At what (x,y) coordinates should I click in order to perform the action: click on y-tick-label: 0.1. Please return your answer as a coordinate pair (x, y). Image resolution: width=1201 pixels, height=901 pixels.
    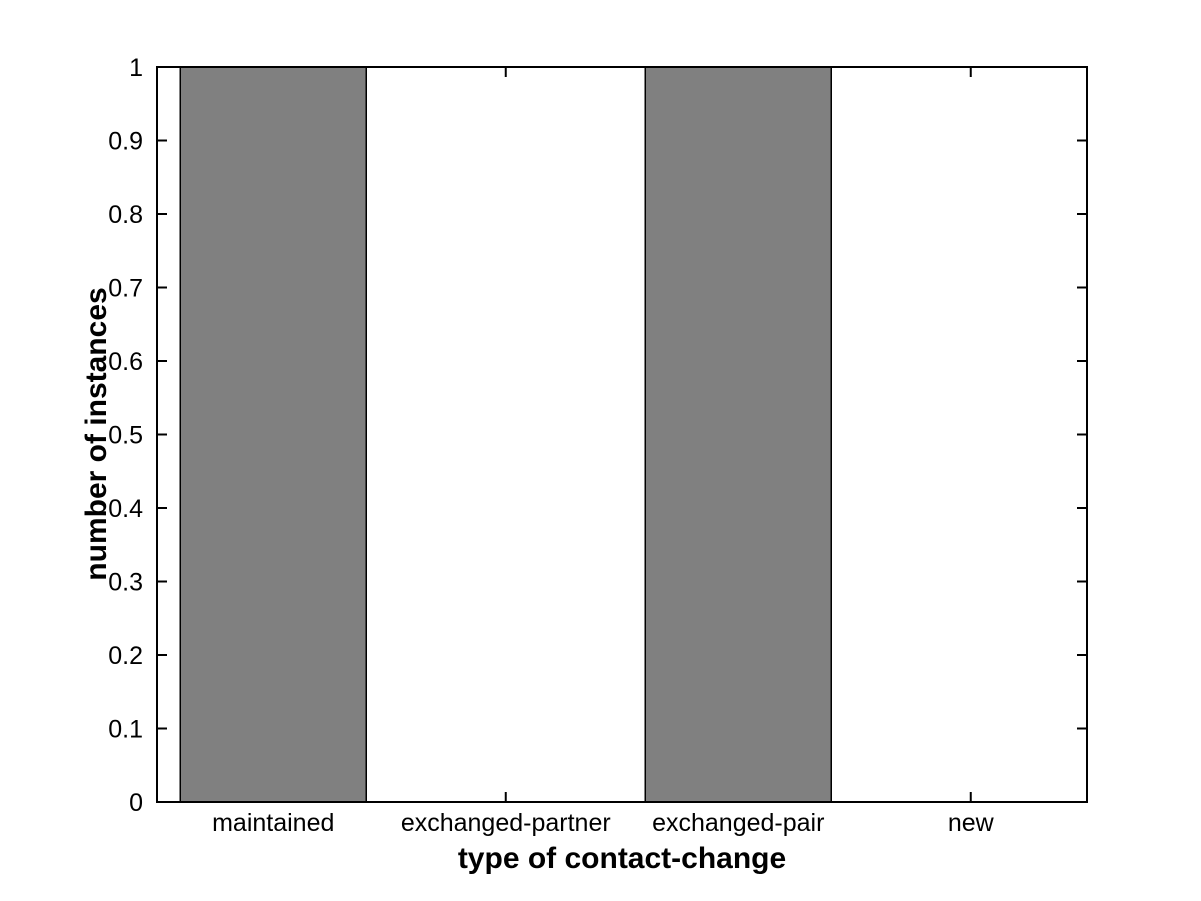
    Looking at the image, I should click on (125, 730).